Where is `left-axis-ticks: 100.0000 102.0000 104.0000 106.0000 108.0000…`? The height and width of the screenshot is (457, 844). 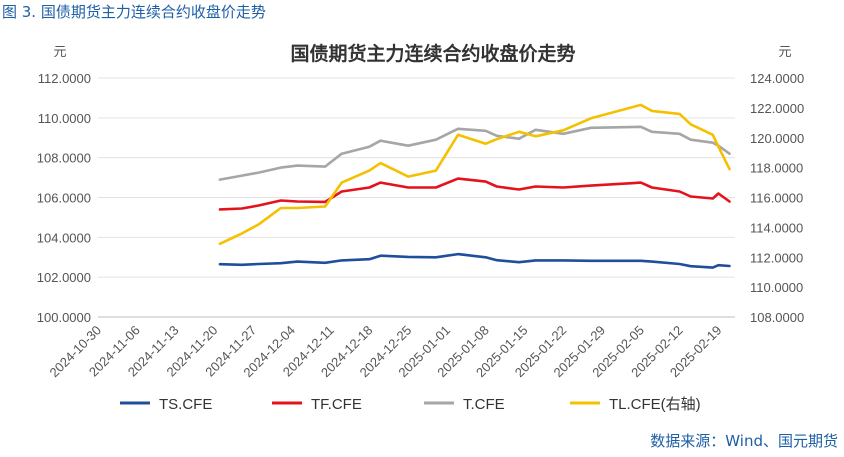 left-axis-ticks: 100.0000 102.0000 104.0000 106.0000 108.0000… is located at coordinates (64, 198).